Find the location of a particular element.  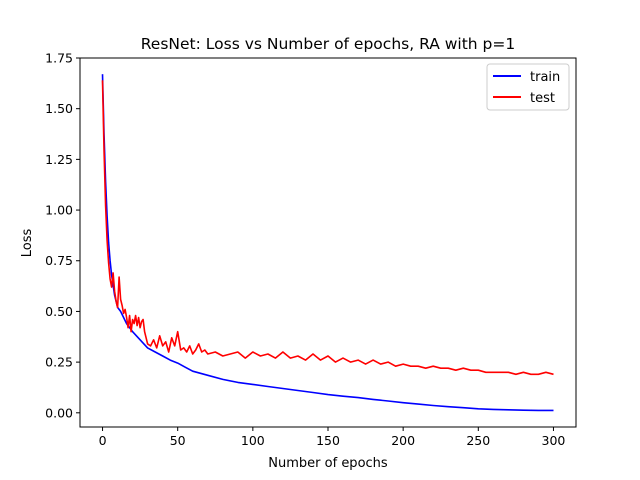

y-tick-label: 1.25 is located at coordinates (59, 159).